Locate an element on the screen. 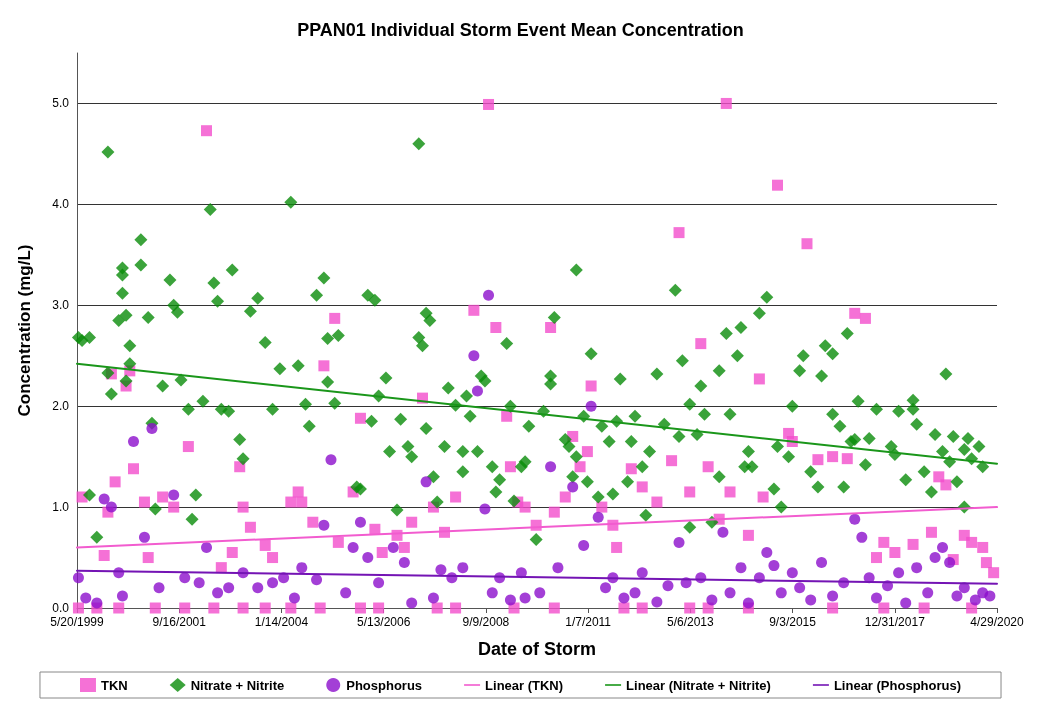  legend-label: Linear (Nitrate + Nitrite) is located at coordinates (698, 685).